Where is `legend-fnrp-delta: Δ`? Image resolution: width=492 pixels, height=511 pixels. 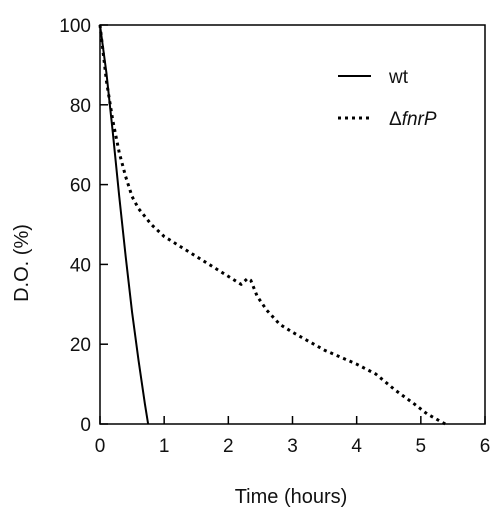 legend-fnrp-delta: Δ is located at coordinates (395, 119).